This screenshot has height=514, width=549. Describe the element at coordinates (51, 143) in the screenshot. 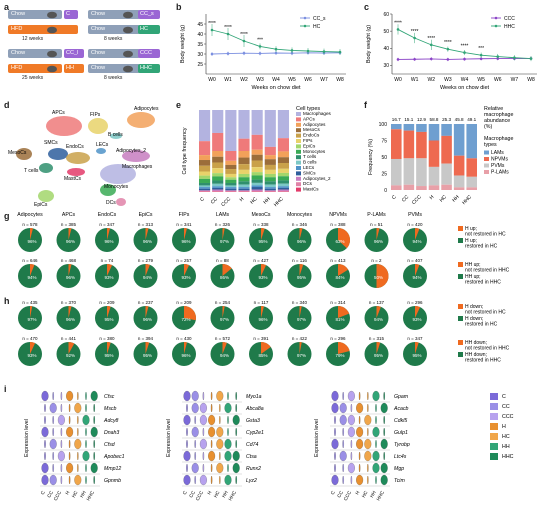

I see `umap-label: SMCs` at that location.